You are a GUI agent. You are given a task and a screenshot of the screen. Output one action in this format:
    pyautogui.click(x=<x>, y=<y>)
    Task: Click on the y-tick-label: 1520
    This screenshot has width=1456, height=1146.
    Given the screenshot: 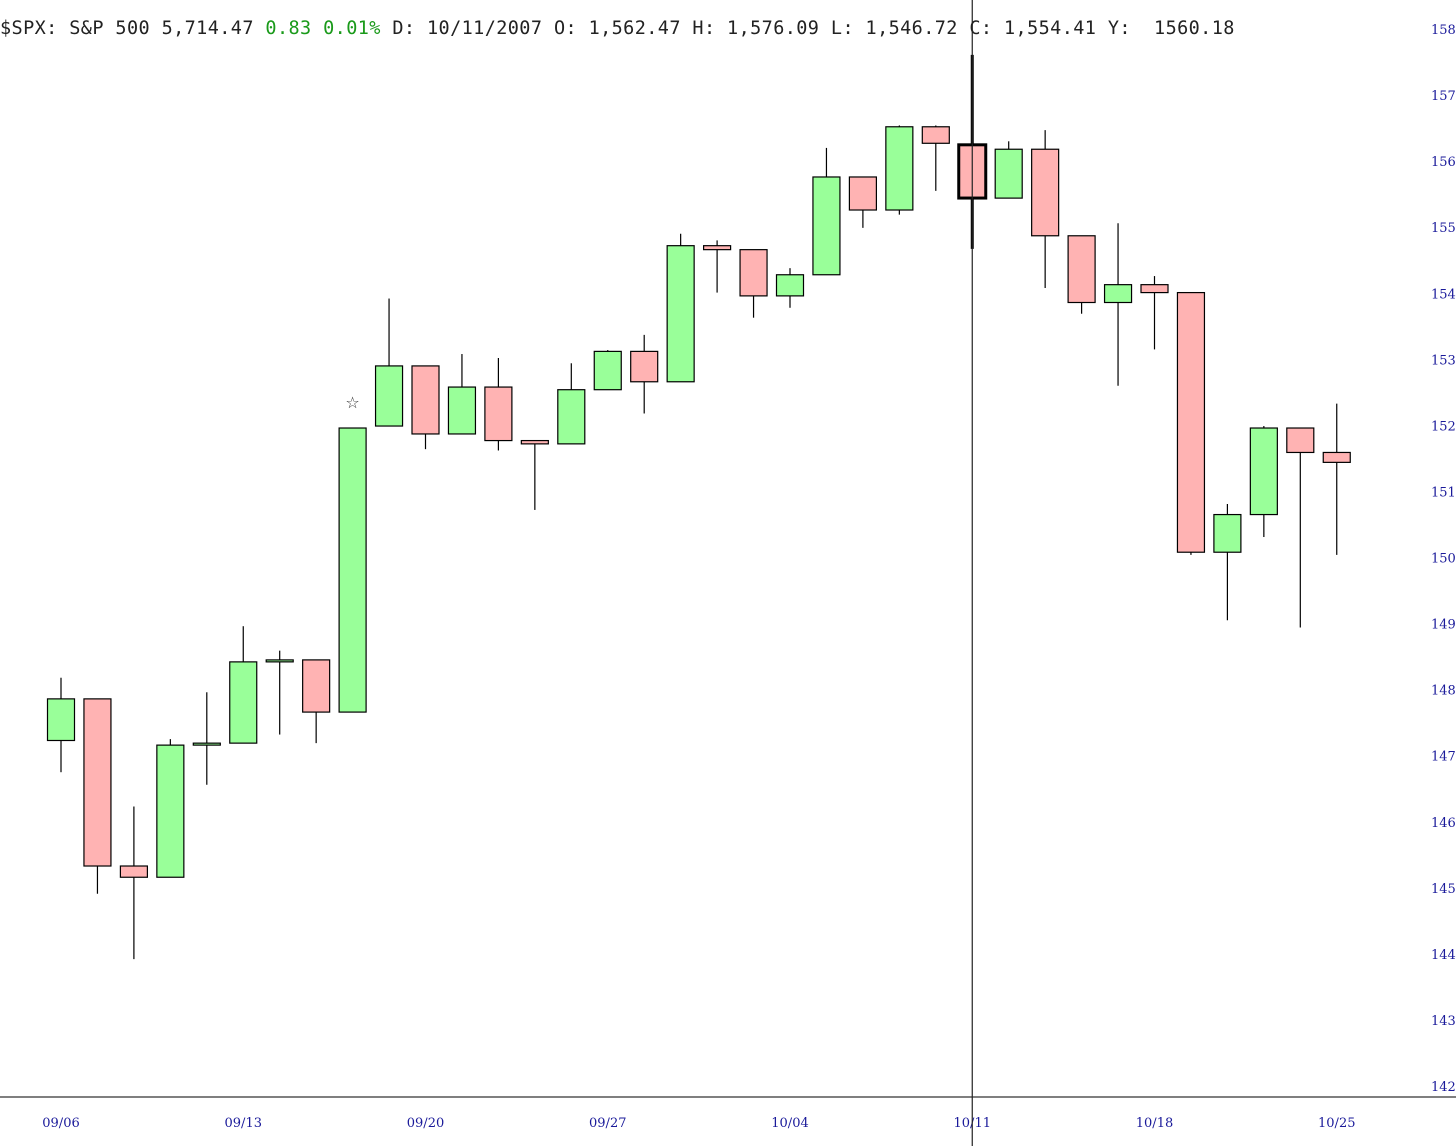 What is the action you would take?
    pyautogui.click(x=1443, y=426)
    